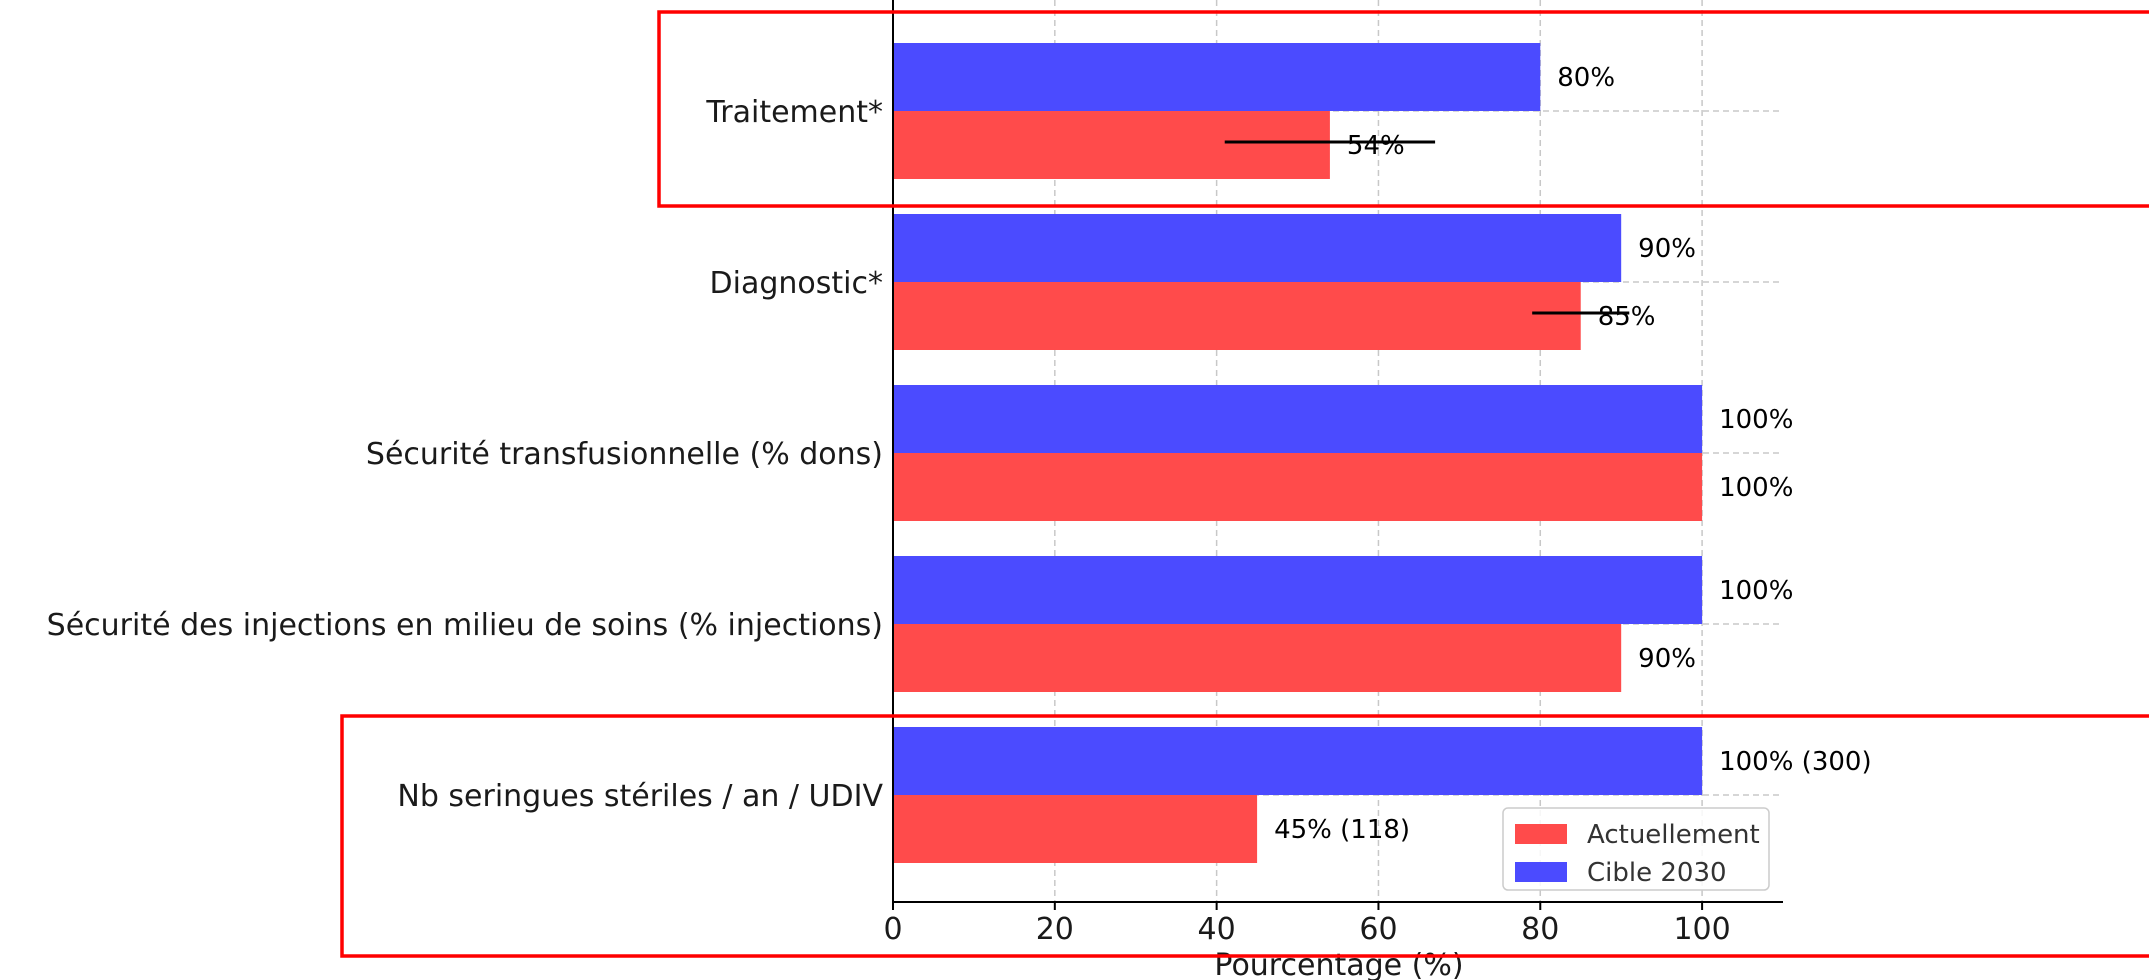 The image size is (2149, 980). I want to click on data-label-actuellement: 85%, so click(1627, 317).